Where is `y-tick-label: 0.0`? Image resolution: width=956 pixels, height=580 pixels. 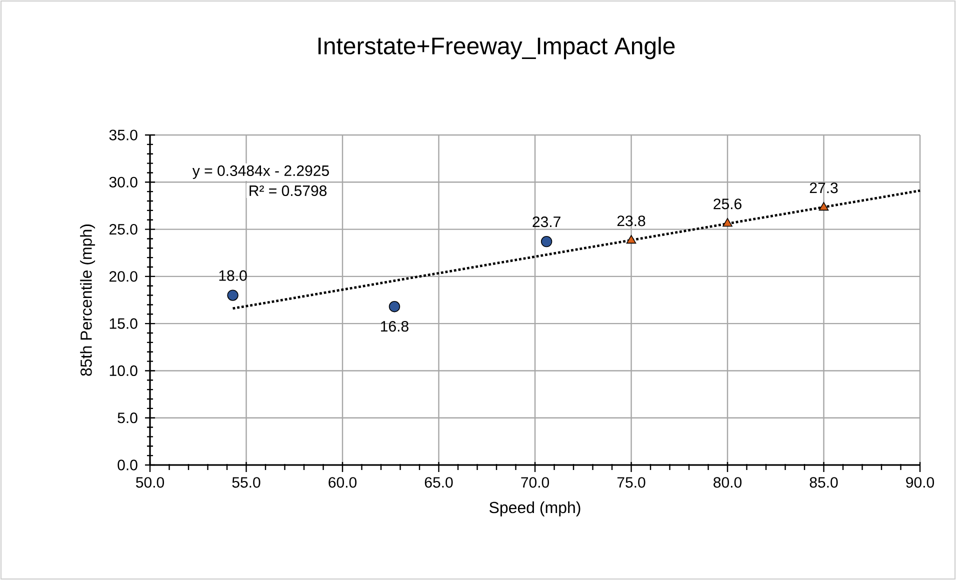
y-tick-label: 0.0 is located at coordinates (128, 465).